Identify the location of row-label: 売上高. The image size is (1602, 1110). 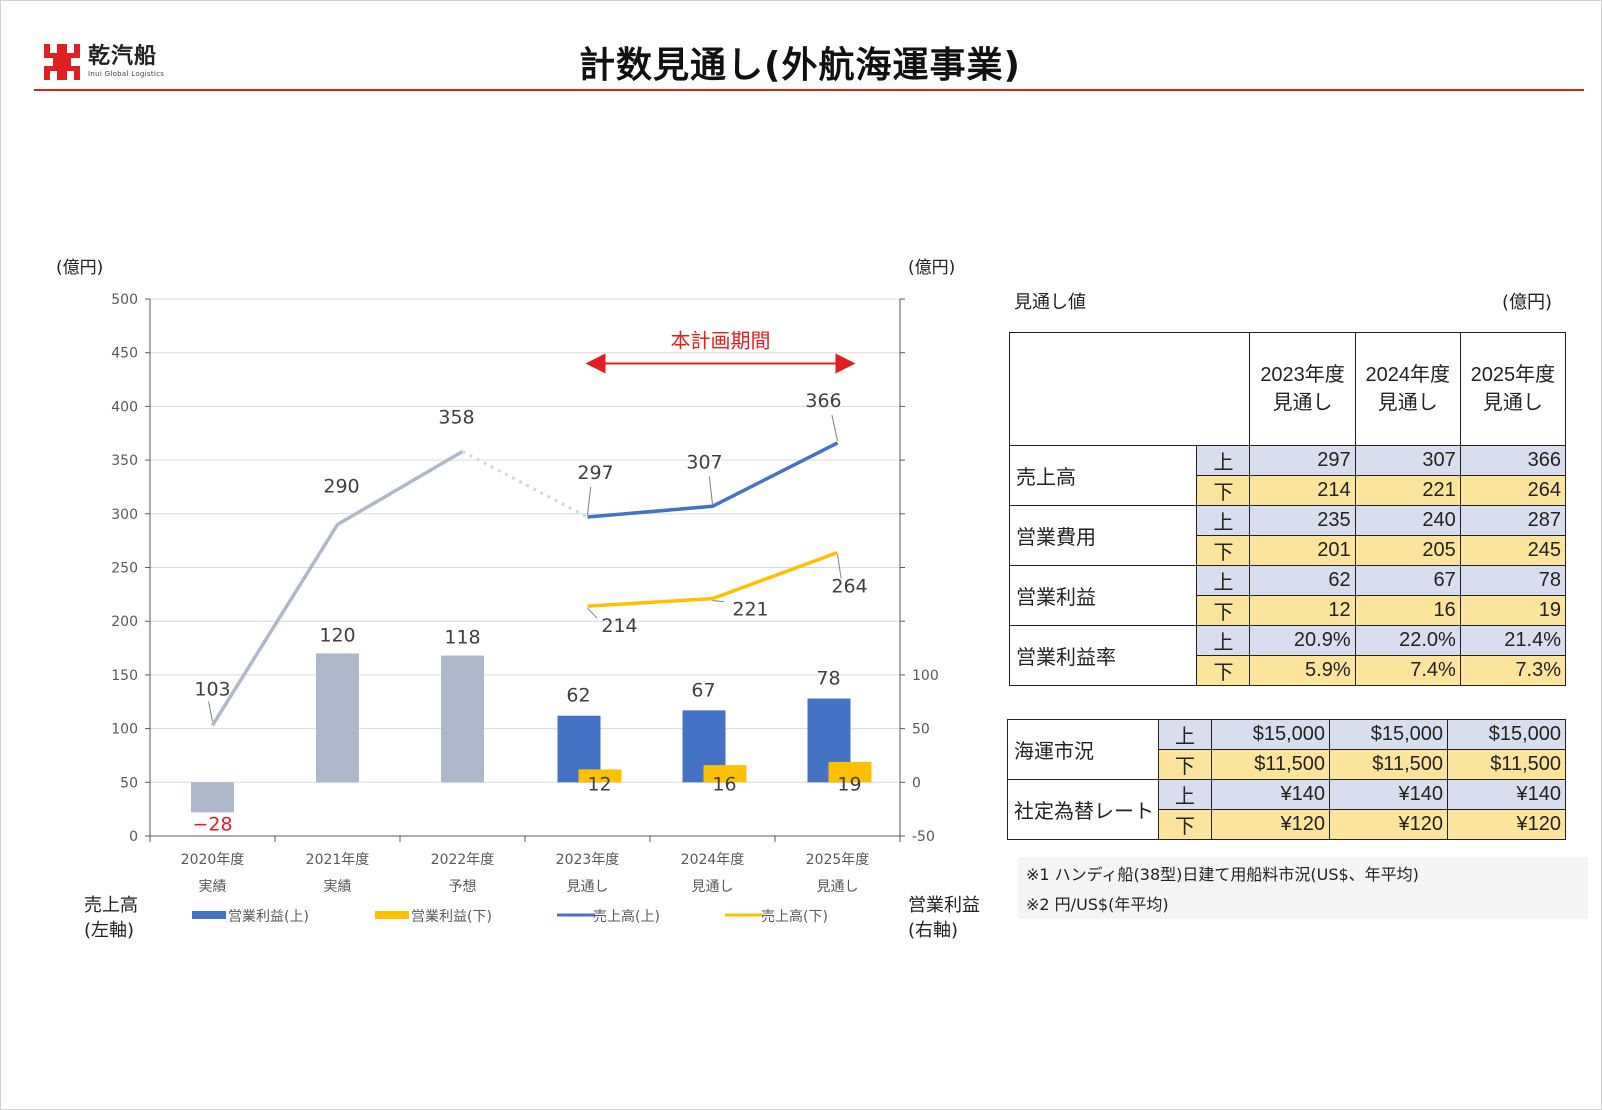
(1103, 475).